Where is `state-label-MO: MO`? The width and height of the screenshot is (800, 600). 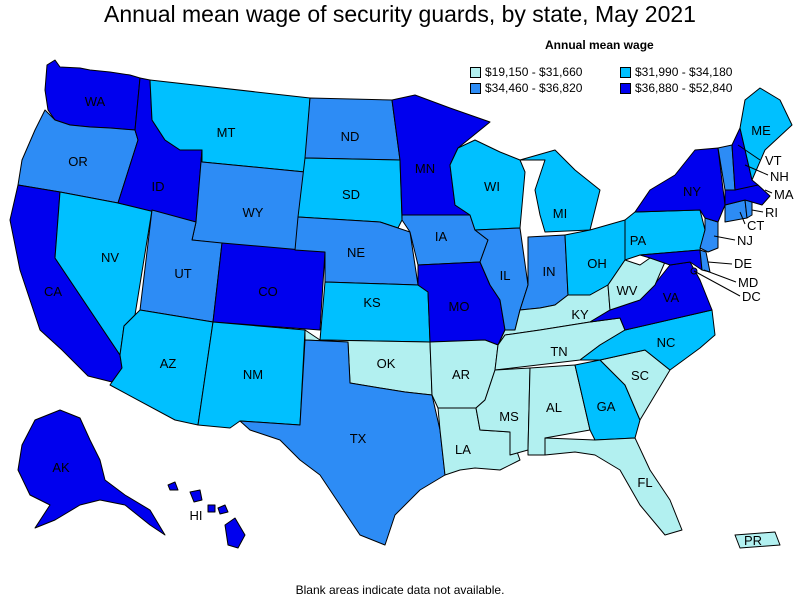 state-label-MO: MO is located at coordinates (459, 306).